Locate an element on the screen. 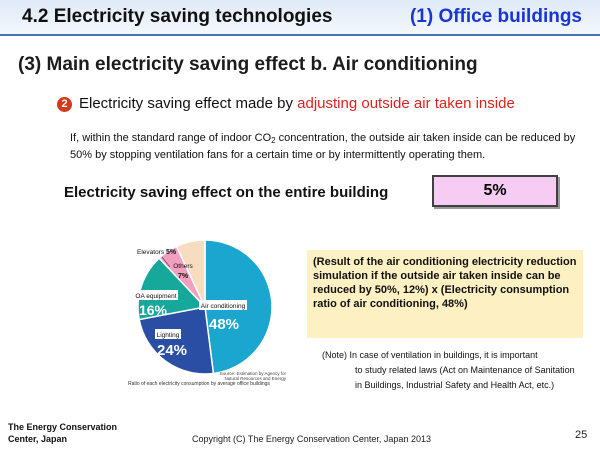 This screenshot has width=600, height=450. item-number-badge: 2 is located at coordinates (64, 104).